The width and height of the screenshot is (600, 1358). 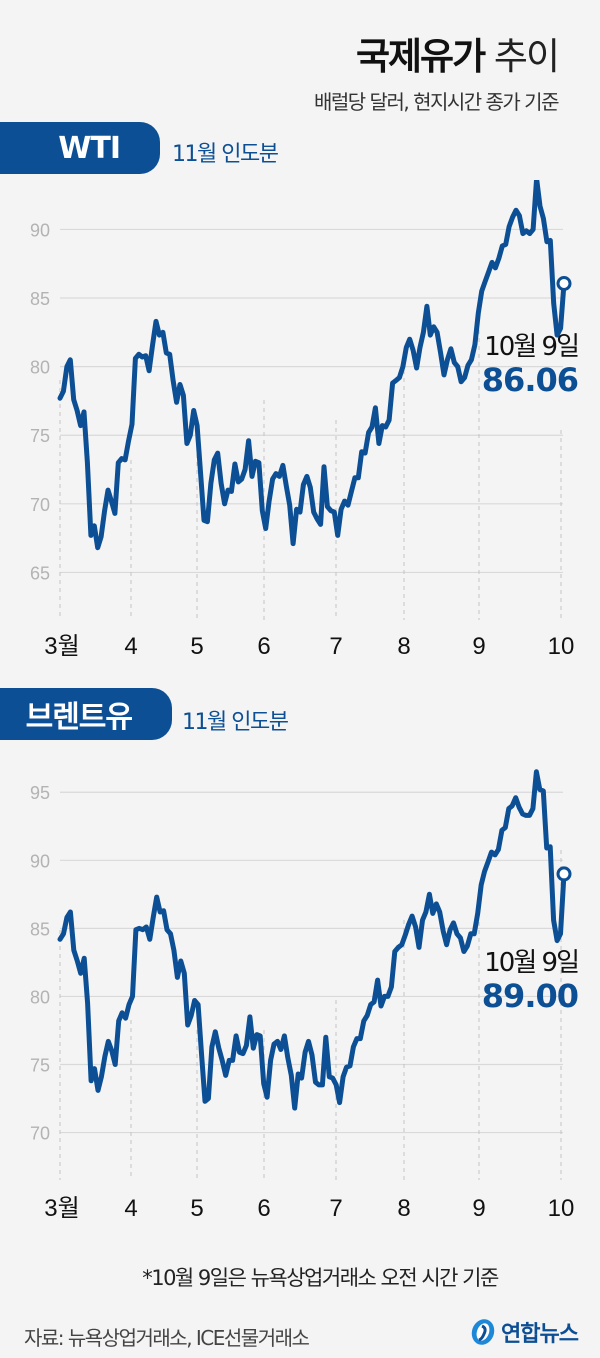 I want to click on brent-annotation-value: 89.00, so click(x=530, y=996).